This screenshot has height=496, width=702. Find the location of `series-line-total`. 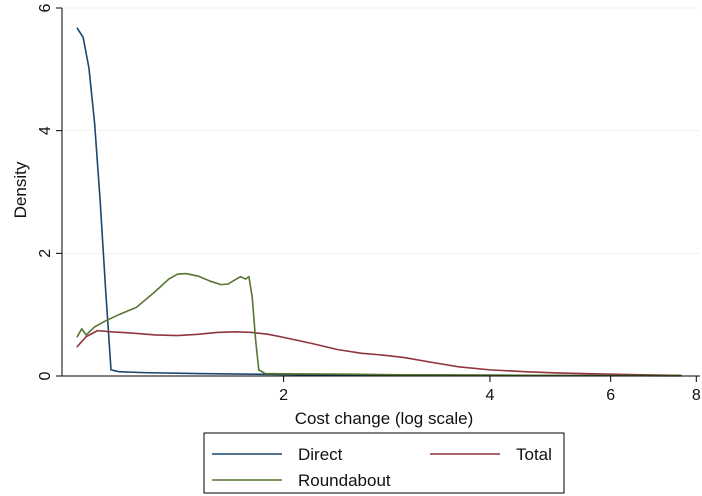

series-line-total is located at coordinates (379, 353).